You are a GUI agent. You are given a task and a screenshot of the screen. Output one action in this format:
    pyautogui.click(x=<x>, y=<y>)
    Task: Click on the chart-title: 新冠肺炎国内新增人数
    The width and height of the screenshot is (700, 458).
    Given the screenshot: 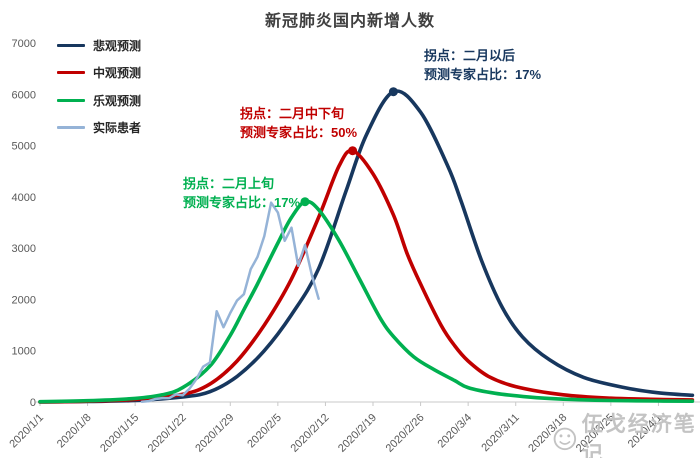 What is the action you would take?
    pyautogui.click(x=349, y=21)
    